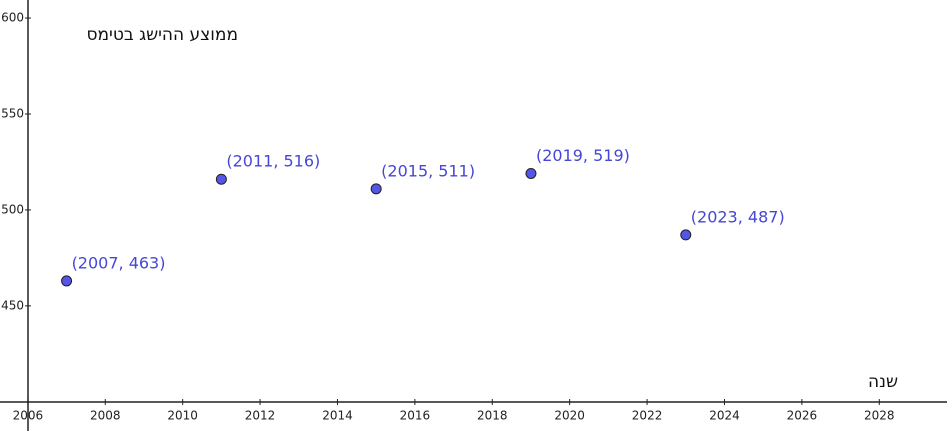  I want to click on x-tick-label: 2016, so click(415, 416).